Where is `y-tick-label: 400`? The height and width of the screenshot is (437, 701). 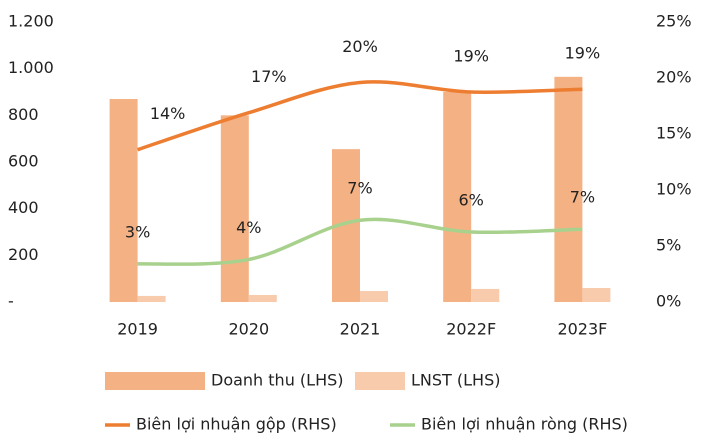
y-tick-label: 400 is located at coordinates (23, 207).